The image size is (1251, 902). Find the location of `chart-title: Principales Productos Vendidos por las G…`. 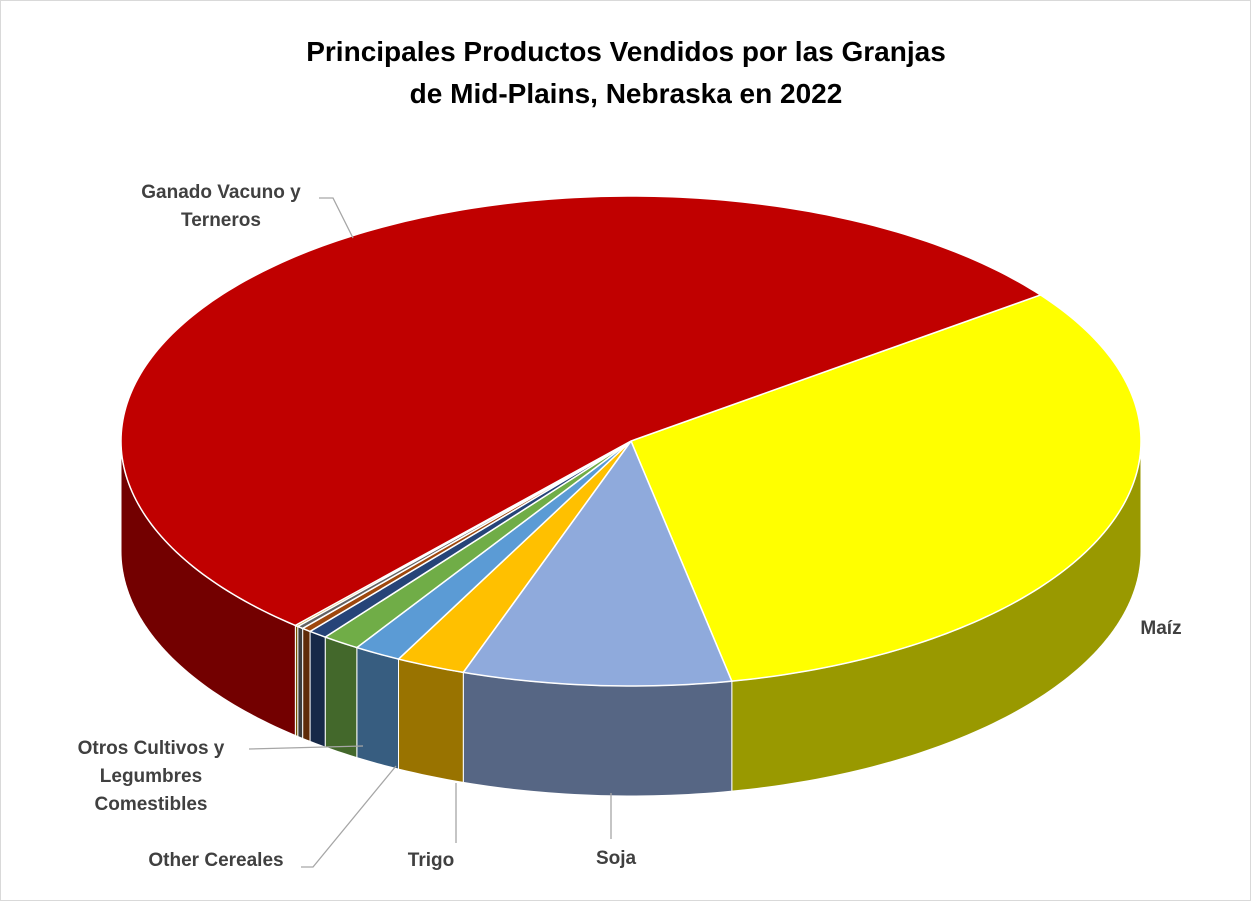

chart-title: Principales Productos Vendidos por las G… is located at coordinates (626, 72).